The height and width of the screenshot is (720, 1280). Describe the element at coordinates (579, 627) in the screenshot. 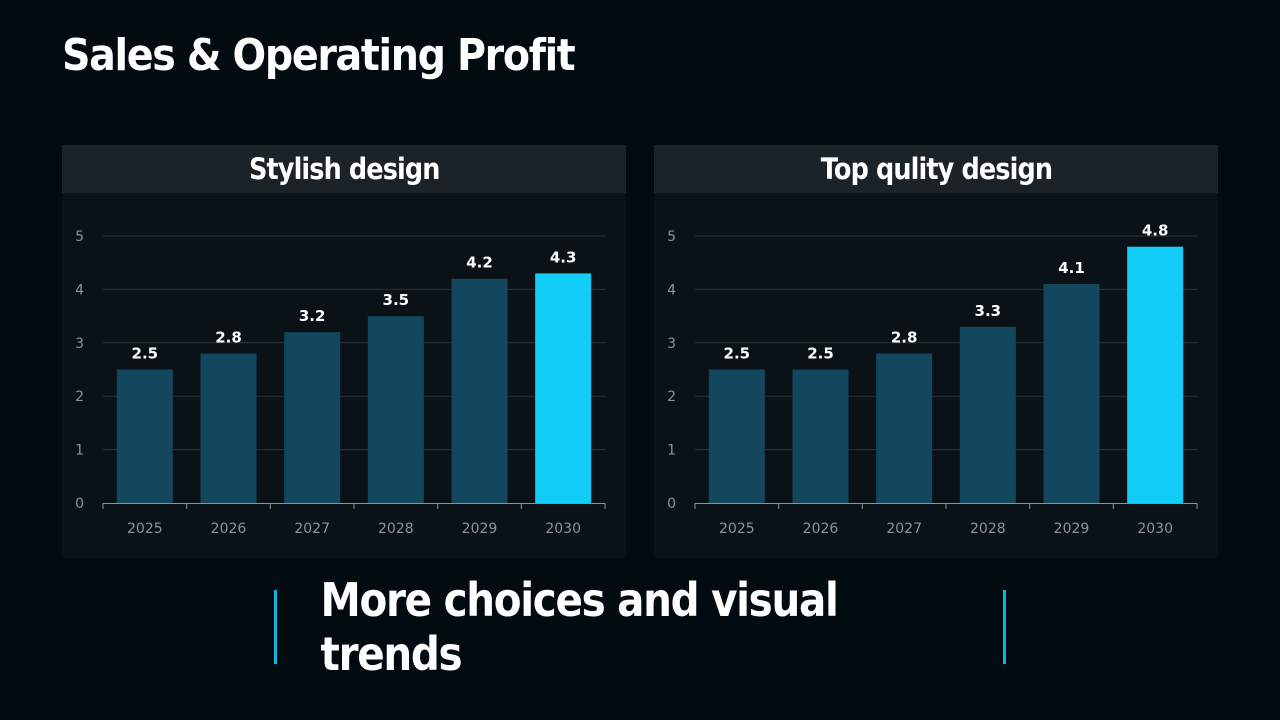

I see `footer-text: More choices and visual trends` at that location.